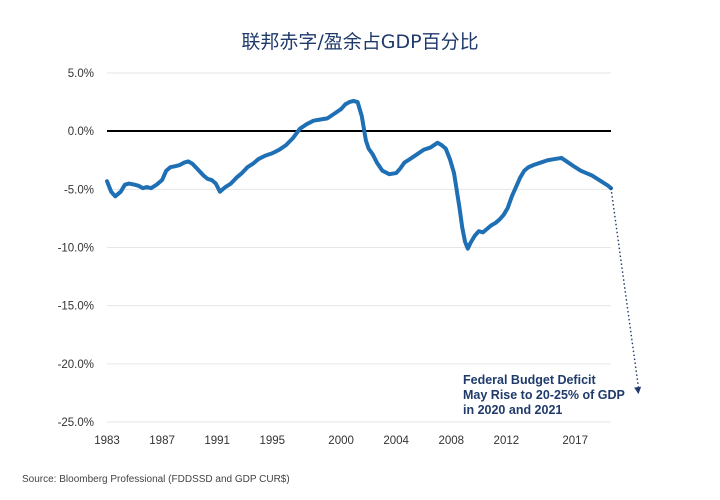 The width and height of the screenshot is (720, 500). Describe the element at coordinates (79, 190) in the screenshot. I see `y-tick-label: -5.0%` at that location.